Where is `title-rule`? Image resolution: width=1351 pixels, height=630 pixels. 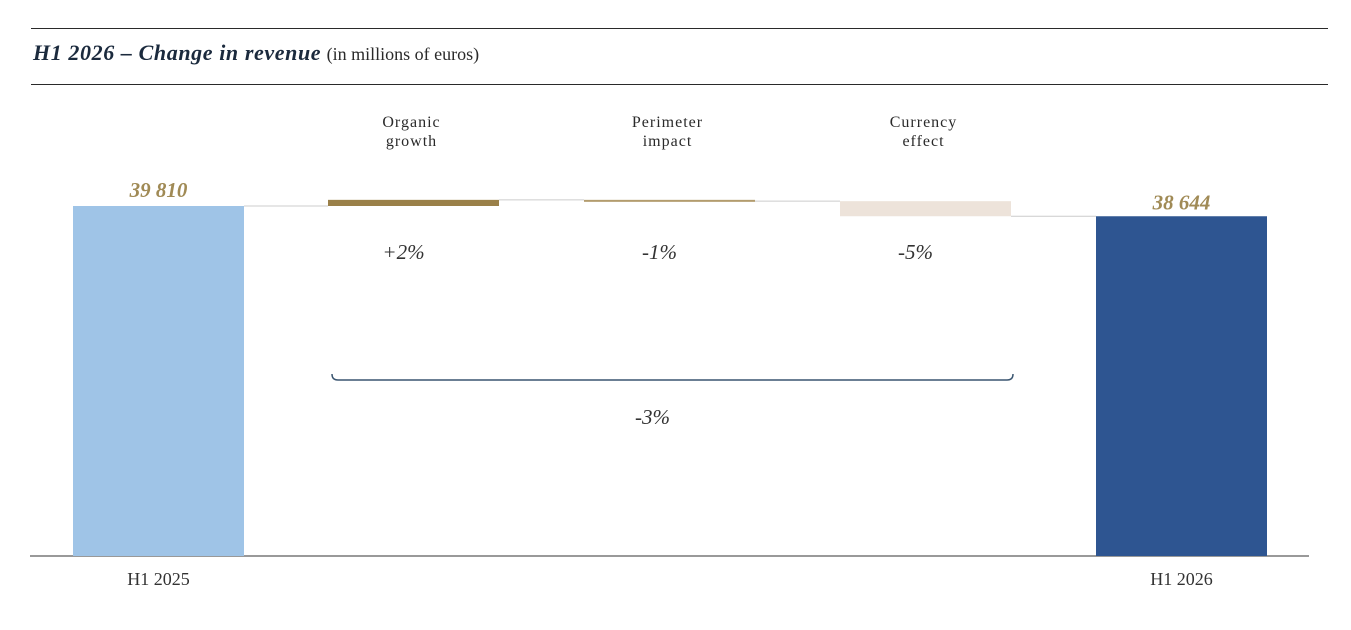 title-rule is located at coordinates (679, 84).